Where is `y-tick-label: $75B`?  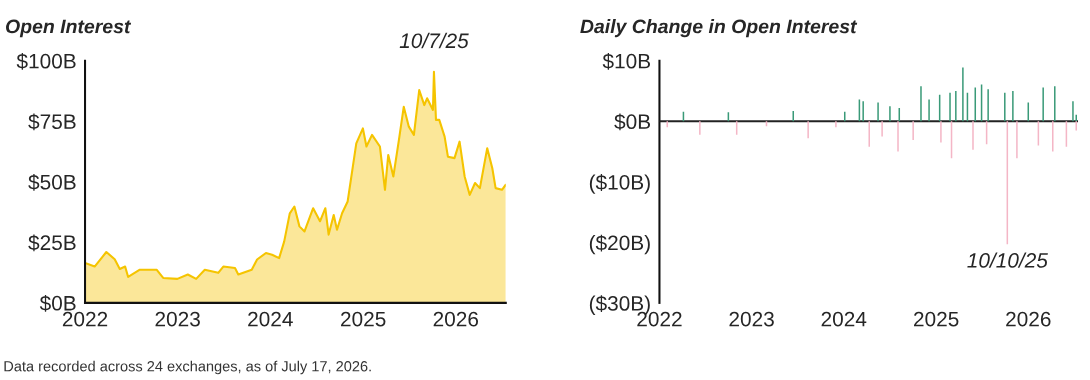 y-tick-label: $75B is located at coordinates (52, 122).